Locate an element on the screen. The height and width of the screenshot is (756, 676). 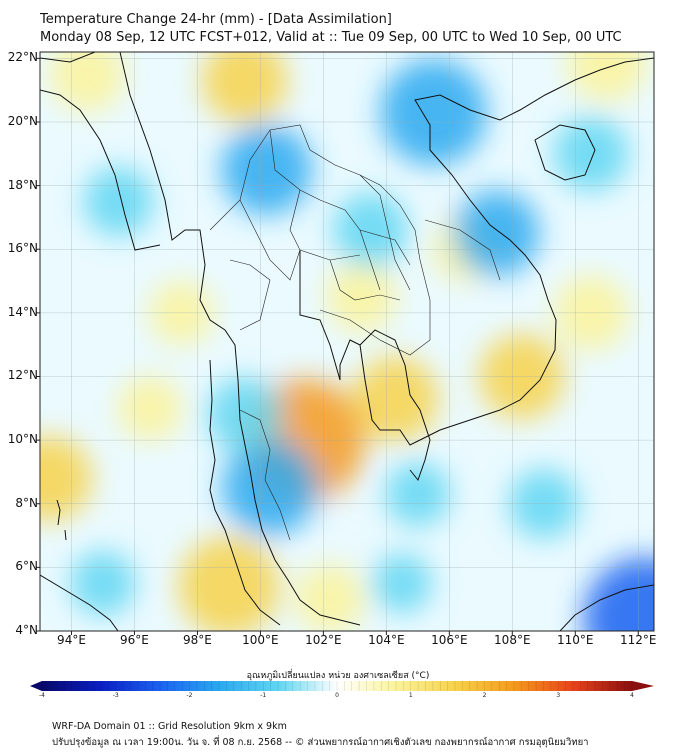
colorbar-tick-label: -4 is located at coordinates (42, 695).